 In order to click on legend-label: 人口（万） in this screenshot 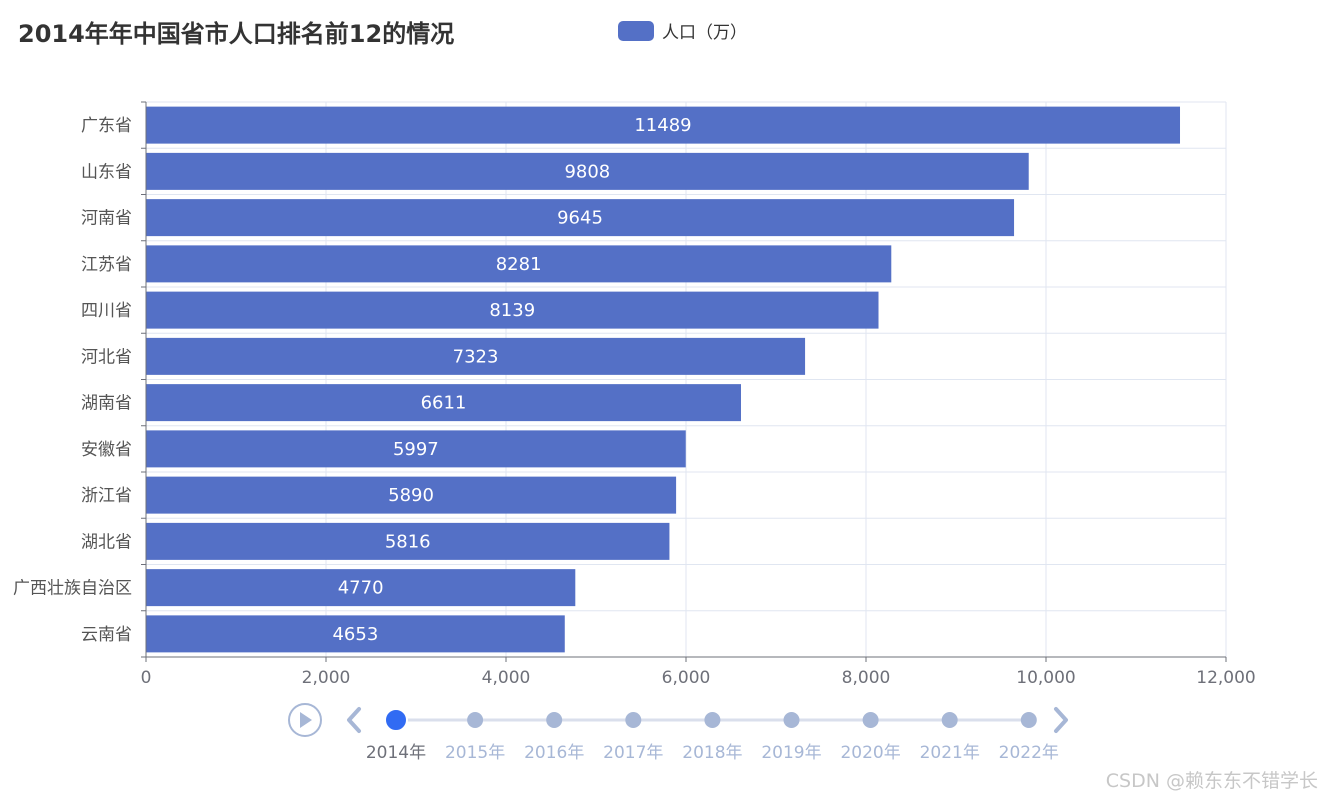, I will do `click(704, 33)`.